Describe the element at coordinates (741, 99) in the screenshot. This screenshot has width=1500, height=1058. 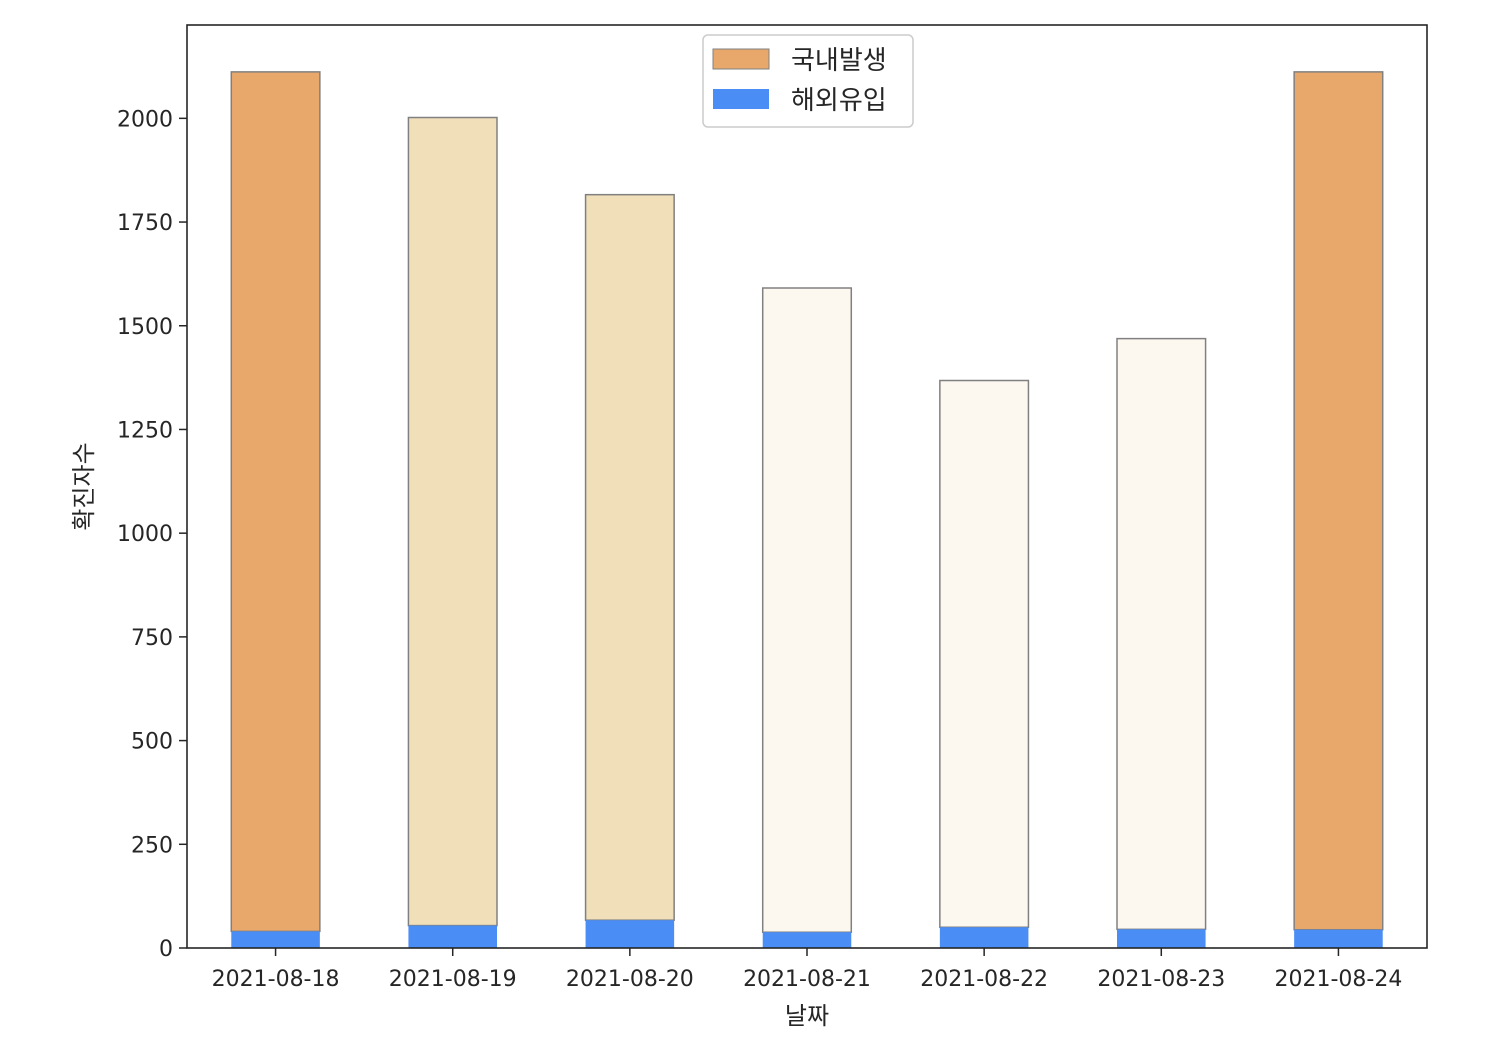
I see `legend-swatch-overseas` at that location.